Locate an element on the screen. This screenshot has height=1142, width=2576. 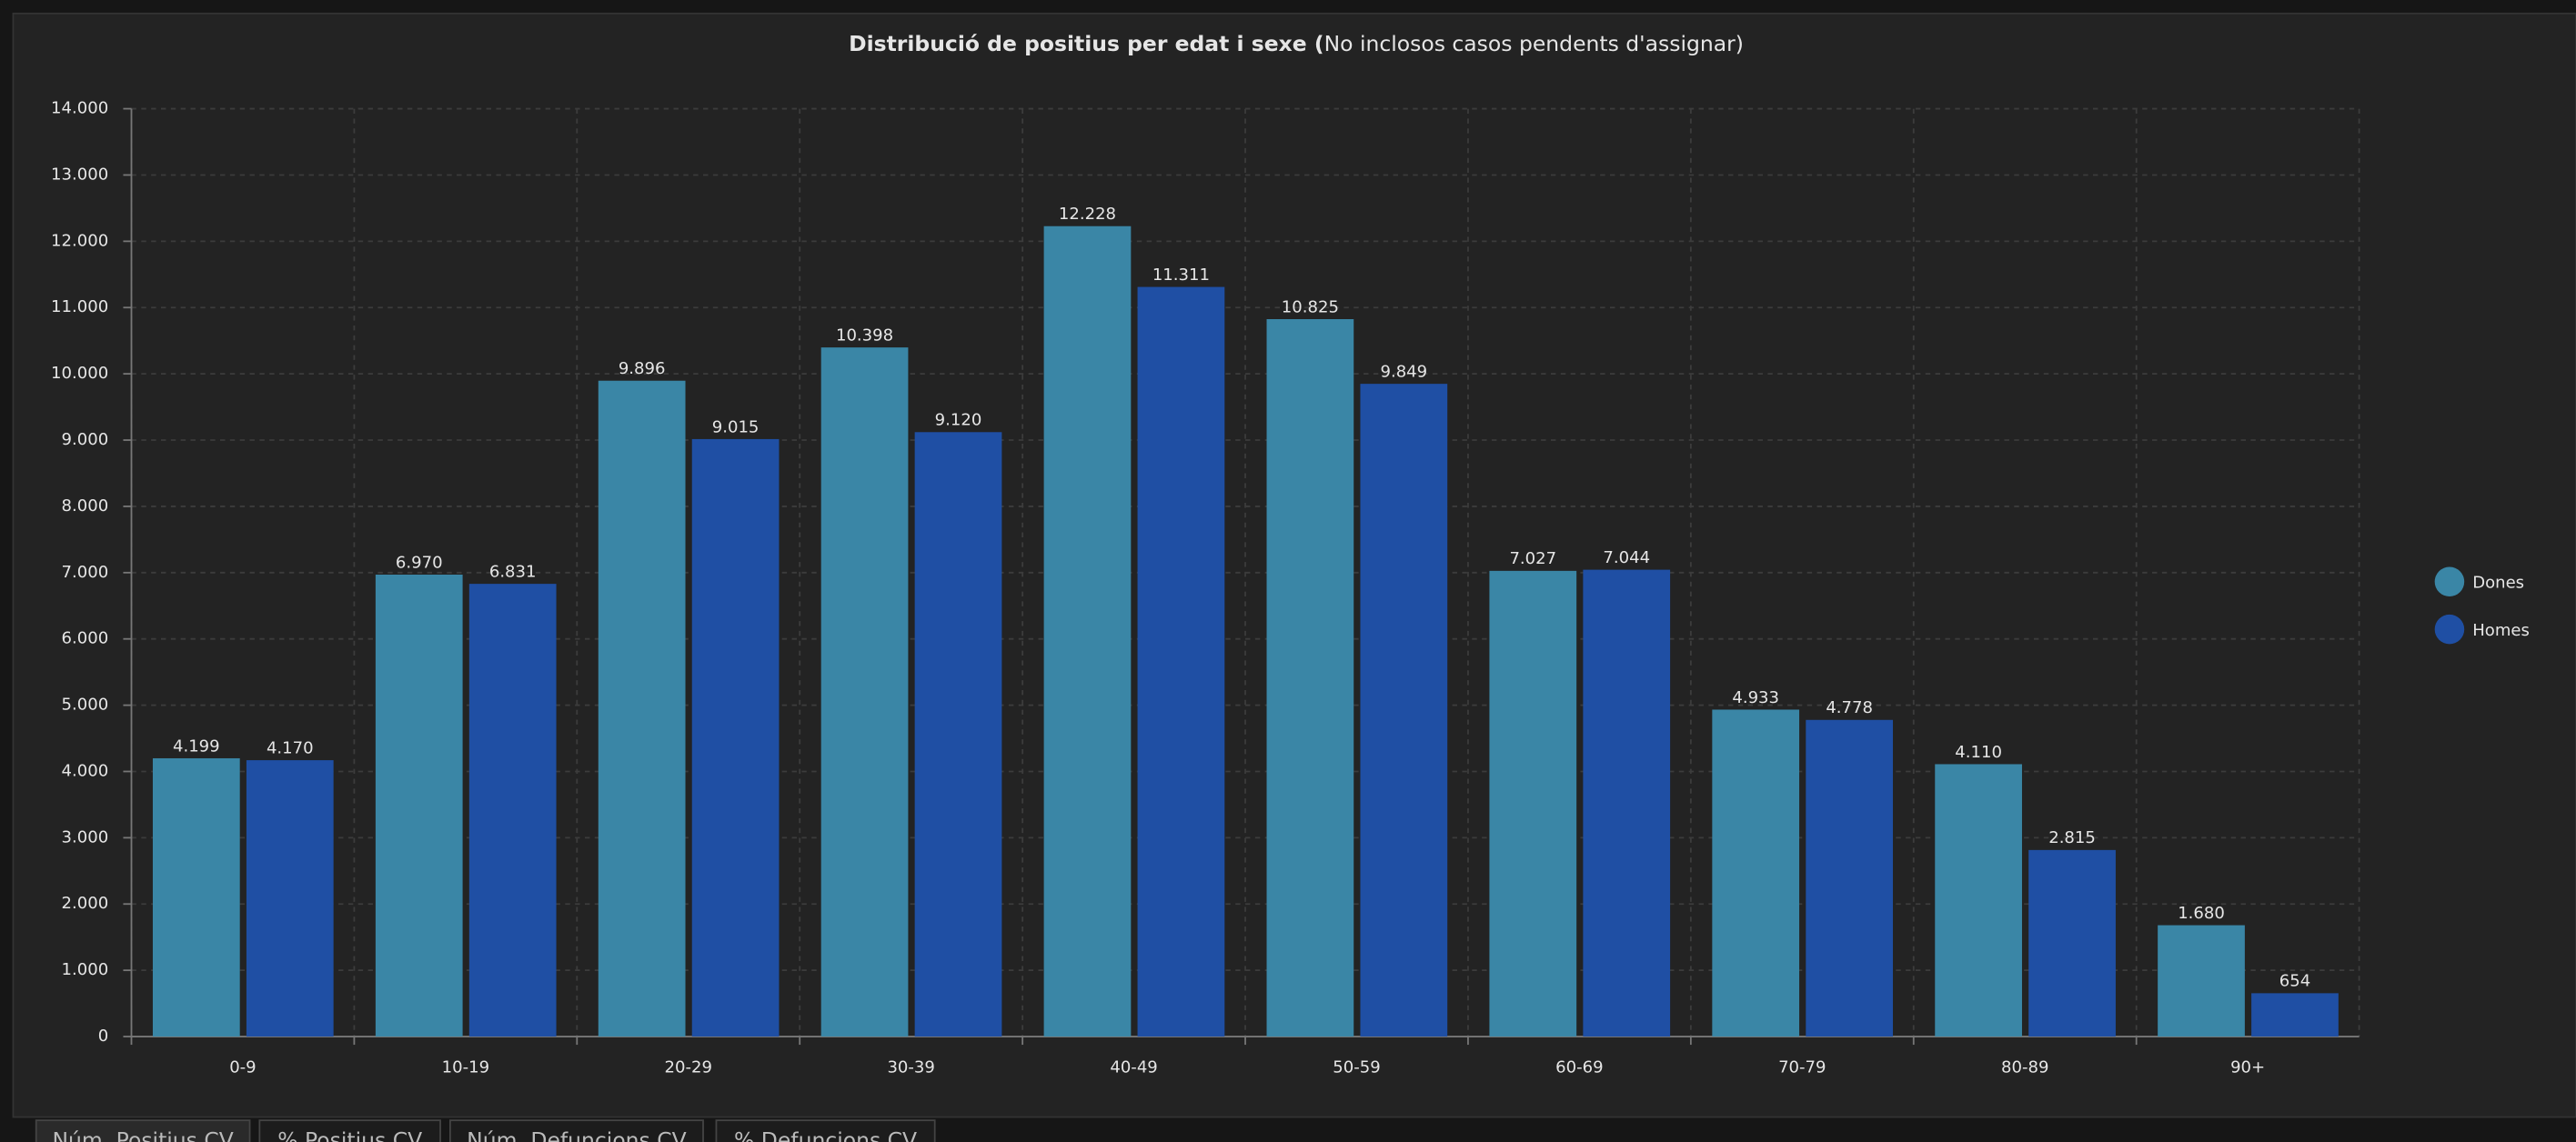
data-label: 12.228 is located at coordinates (1087, 214).